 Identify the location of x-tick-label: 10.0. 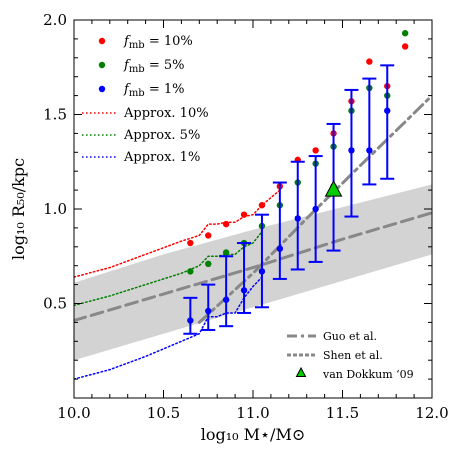
(73, 413).